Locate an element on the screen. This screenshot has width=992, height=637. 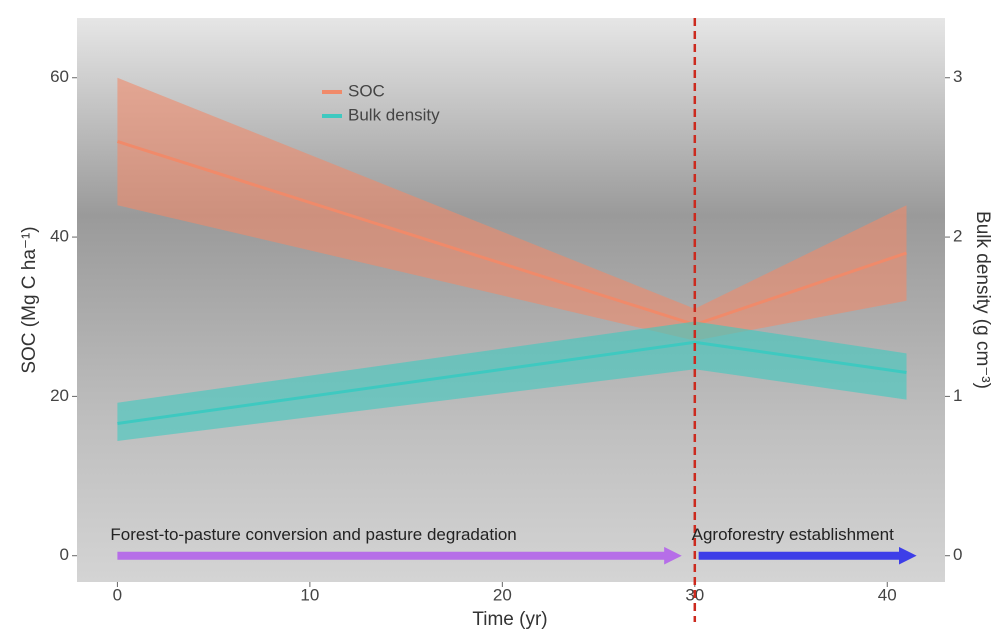
legend-label: SOC is located at coordinates (366, 90).